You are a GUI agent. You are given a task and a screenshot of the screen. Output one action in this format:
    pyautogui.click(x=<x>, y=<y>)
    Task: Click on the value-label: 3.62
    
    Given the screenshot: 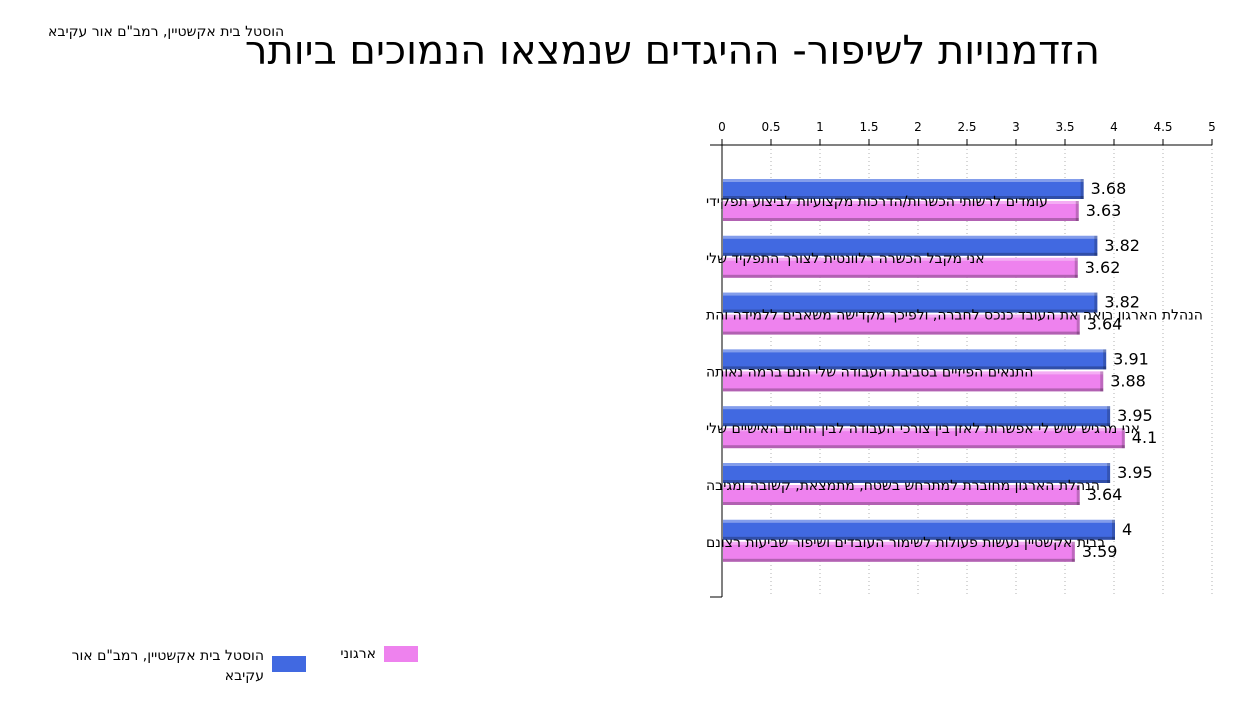 What is the action you would take?
    pyautogui.click(x=1103, y=267)
    